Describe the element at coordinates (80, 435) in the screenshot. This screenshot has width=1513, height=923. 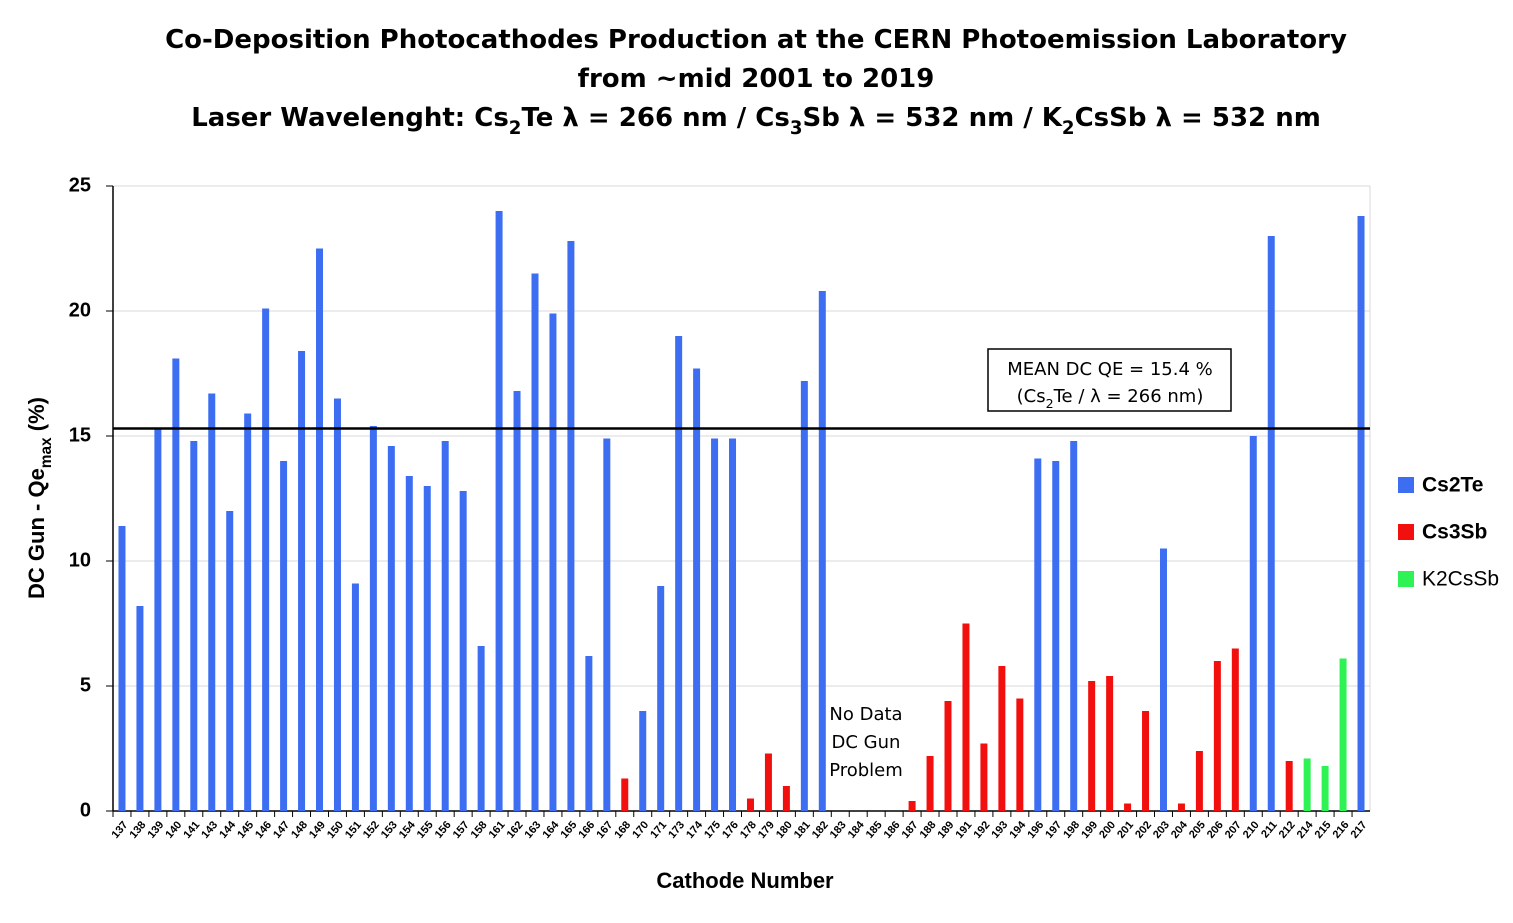
I see `y-tick-label: 15` at that location.